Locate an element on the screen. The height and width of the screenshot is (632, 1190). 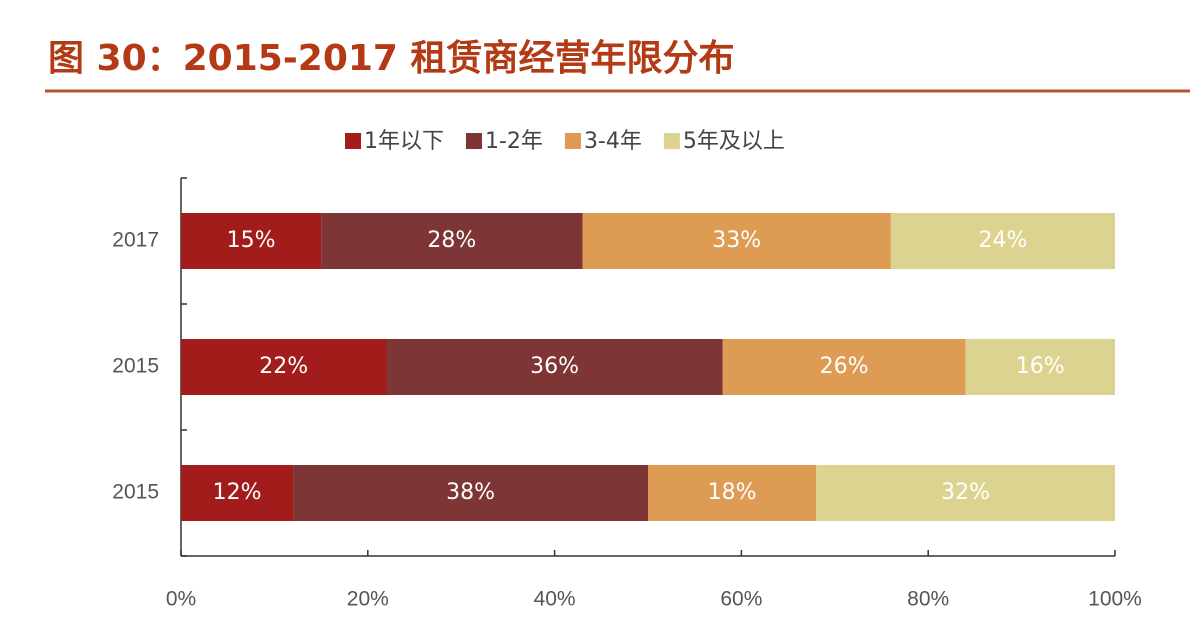
value-label: 38% is located at coordinates (470, 492).